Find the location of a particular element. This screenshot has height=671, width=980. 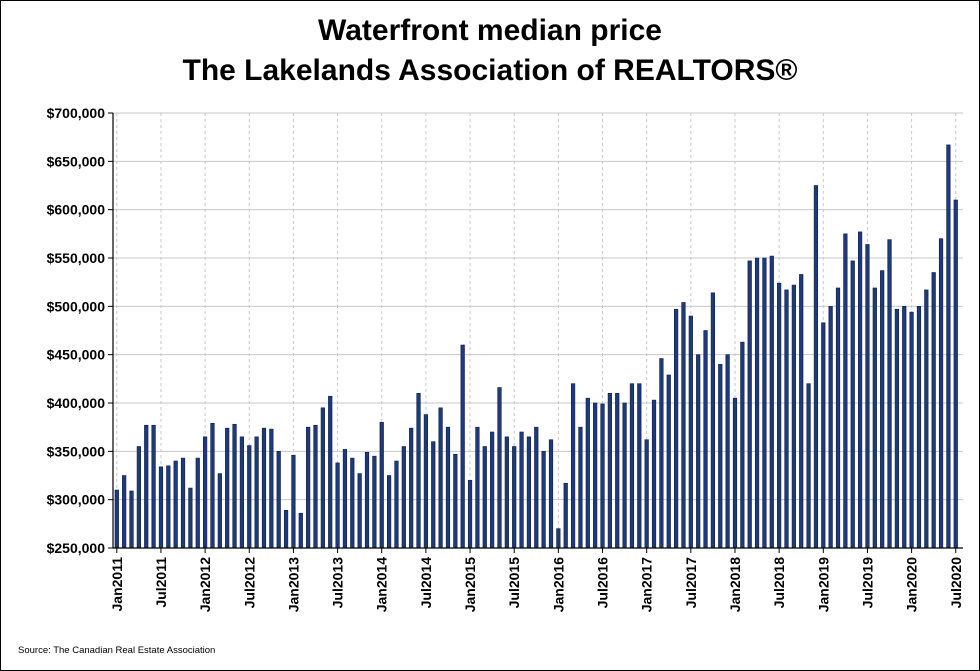

y-tick-label: $600,000 is located at coordinates (76, 210).